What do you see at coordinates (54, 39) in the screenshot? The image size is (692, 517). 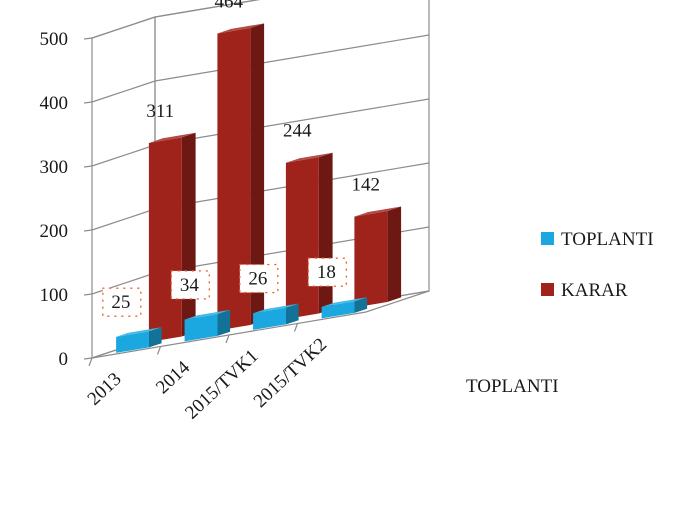 I see `y-tick-label: 500` at bounding box center [54, 39].